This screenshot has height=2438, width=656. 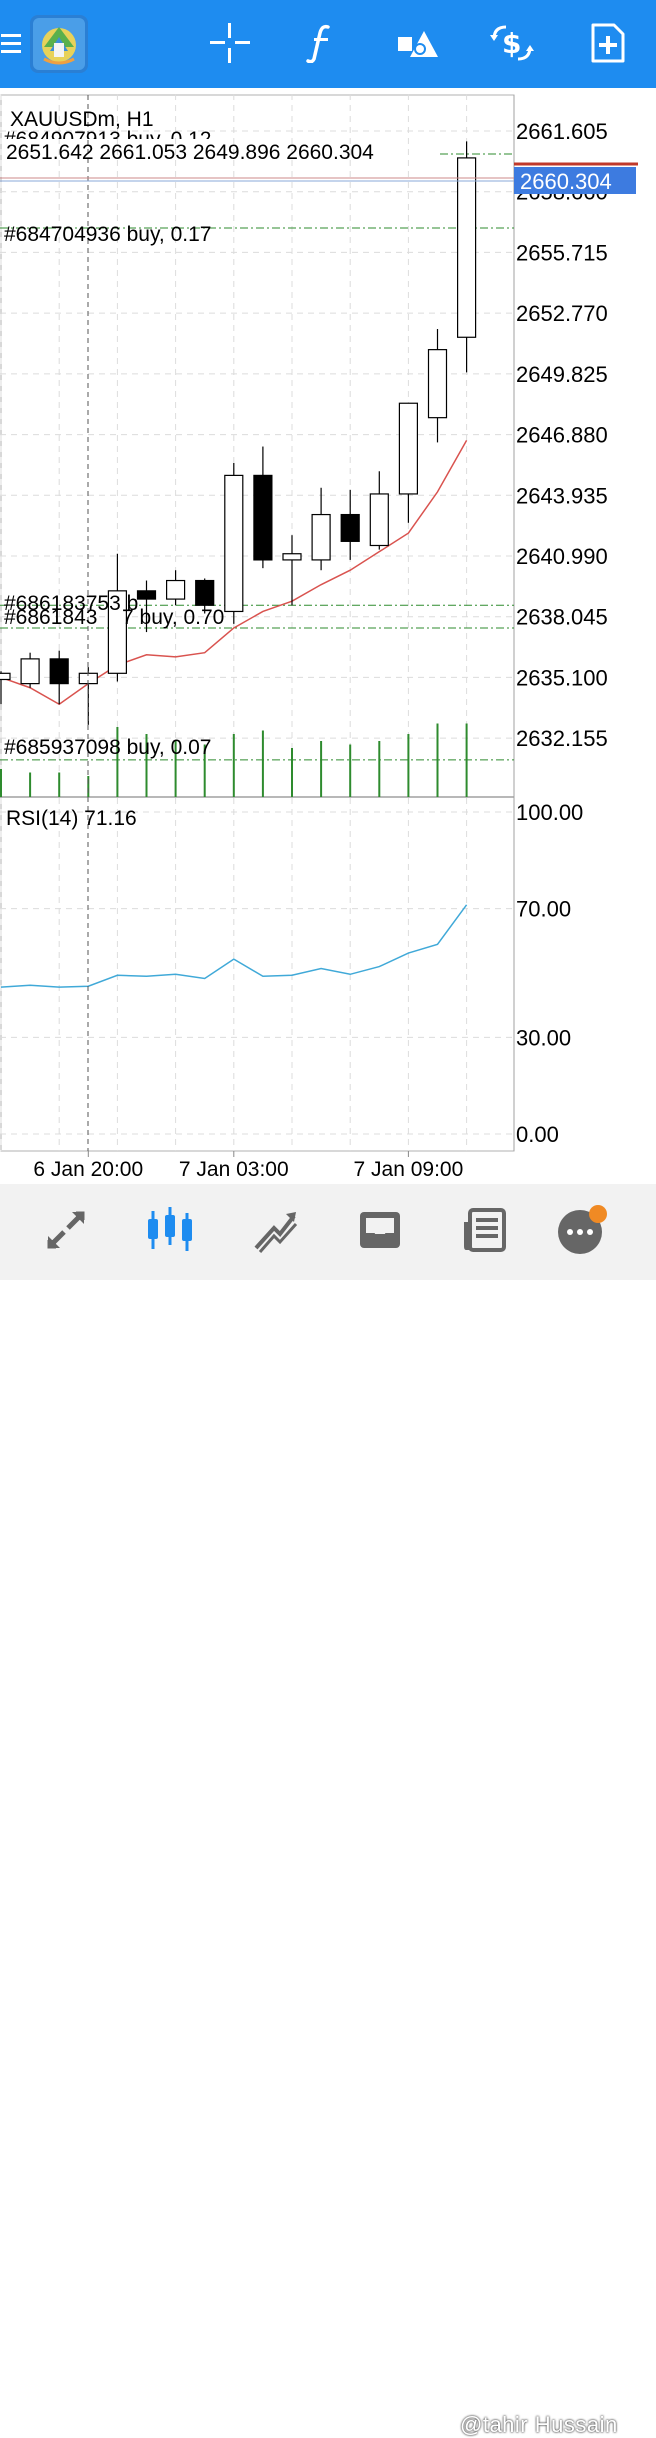 What do you see at coordinates (608, 43) in the screenshot?
I see `new-order-icon` at bounding box center [608, 43].